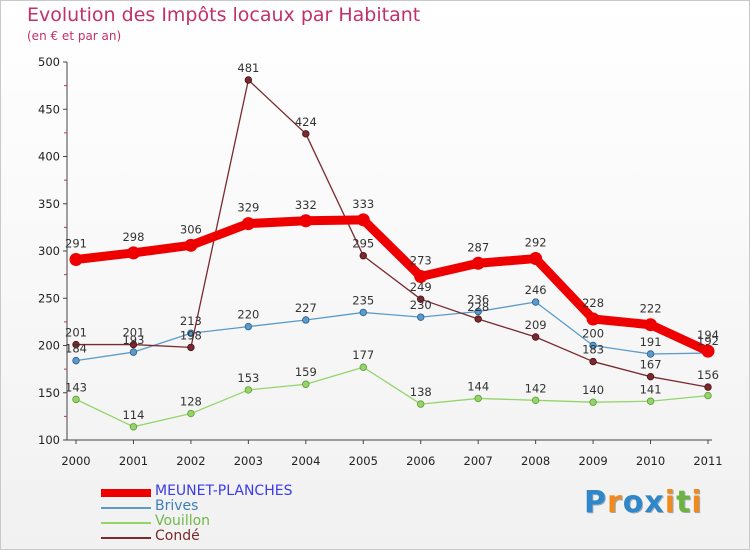 The image size is (750, 550). Describe the element at coordinates (49, 298) in the screenshot. I see `y-tick-label: 250` at that location.